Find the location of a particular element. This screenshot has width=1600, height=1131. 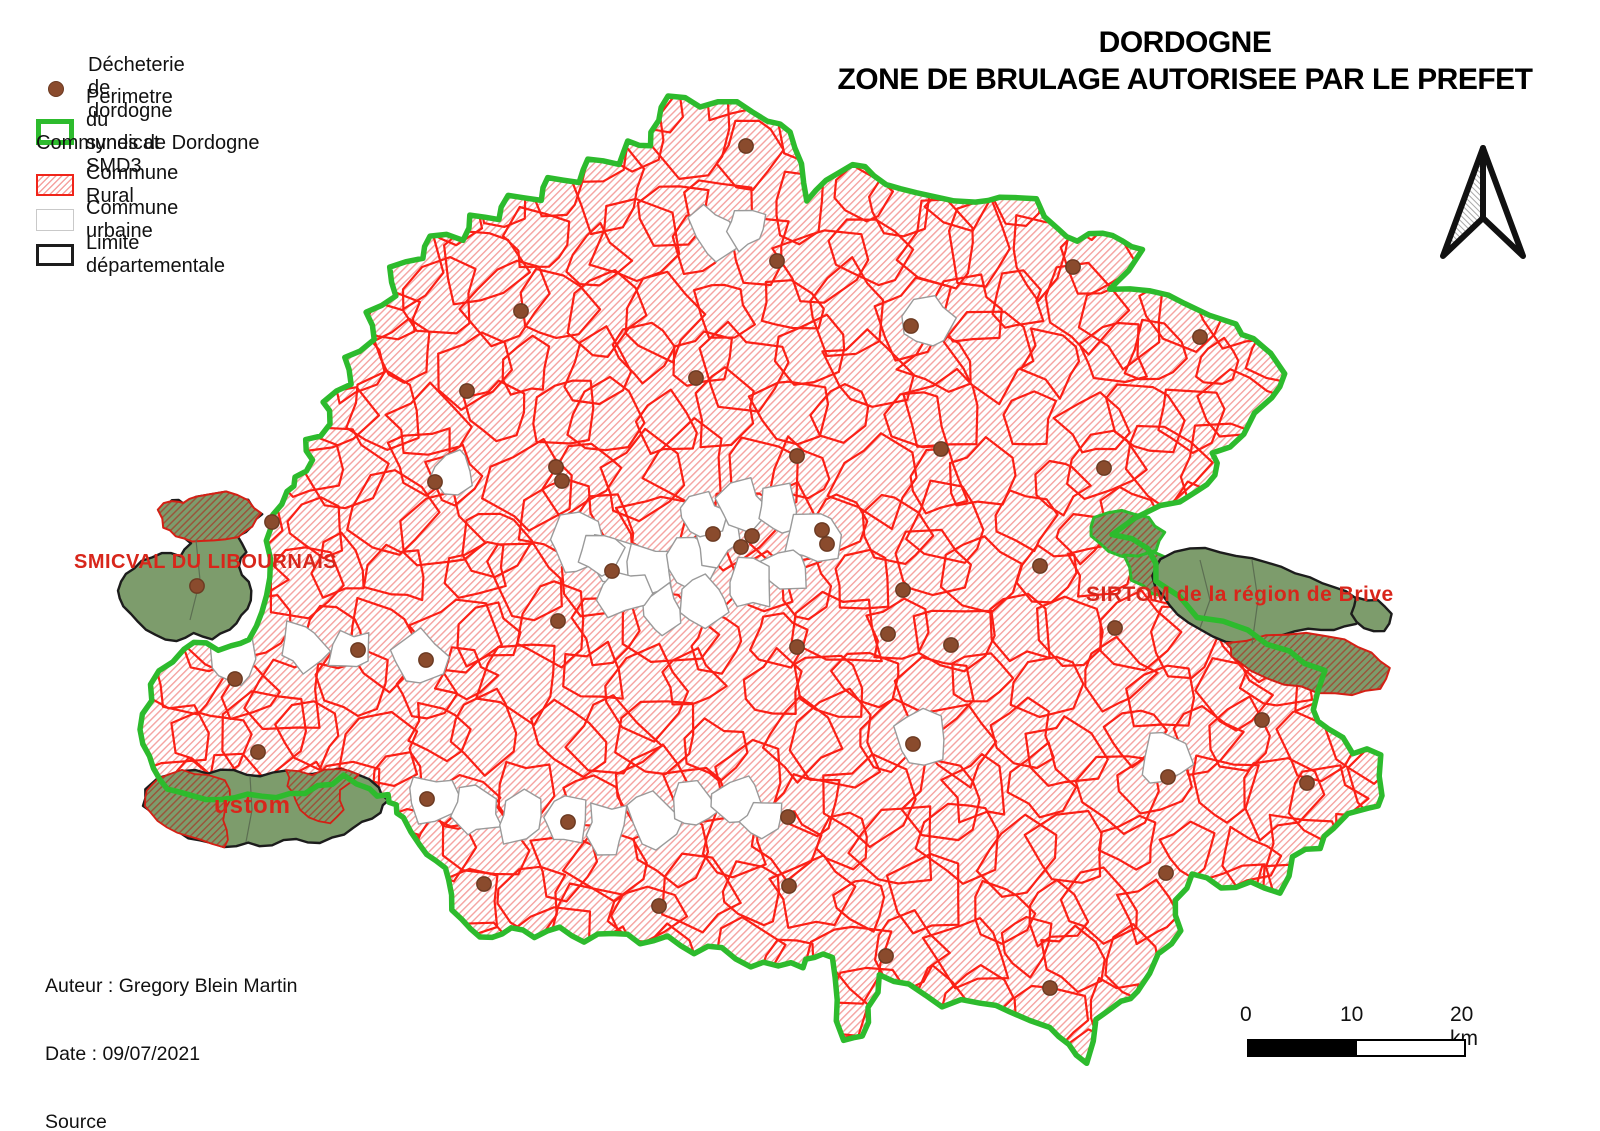

dechetterie-dot-icon is located at coordinates (56, 88).